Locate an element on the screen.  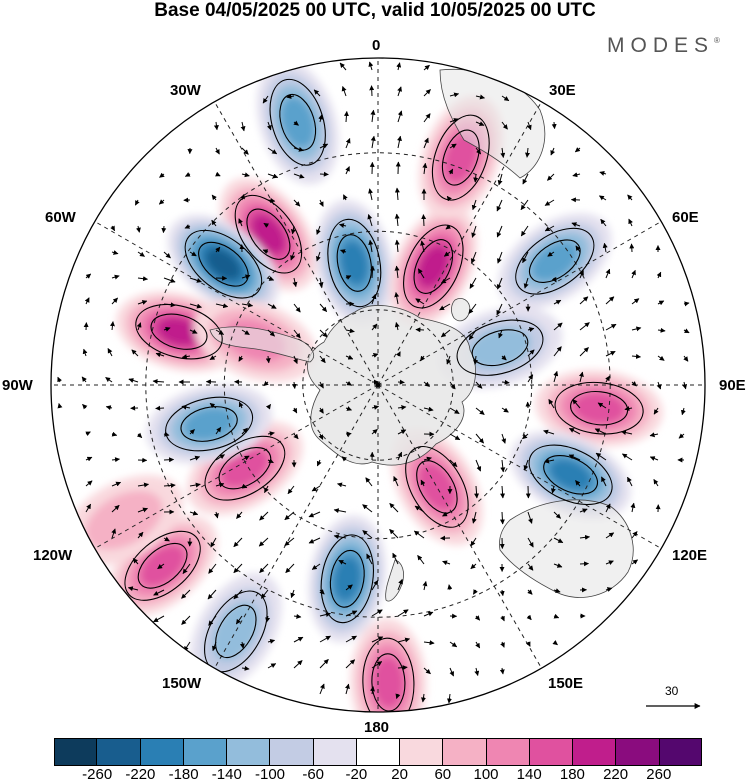
lon-label-150w: 150W is located at coordinates (182, 683).